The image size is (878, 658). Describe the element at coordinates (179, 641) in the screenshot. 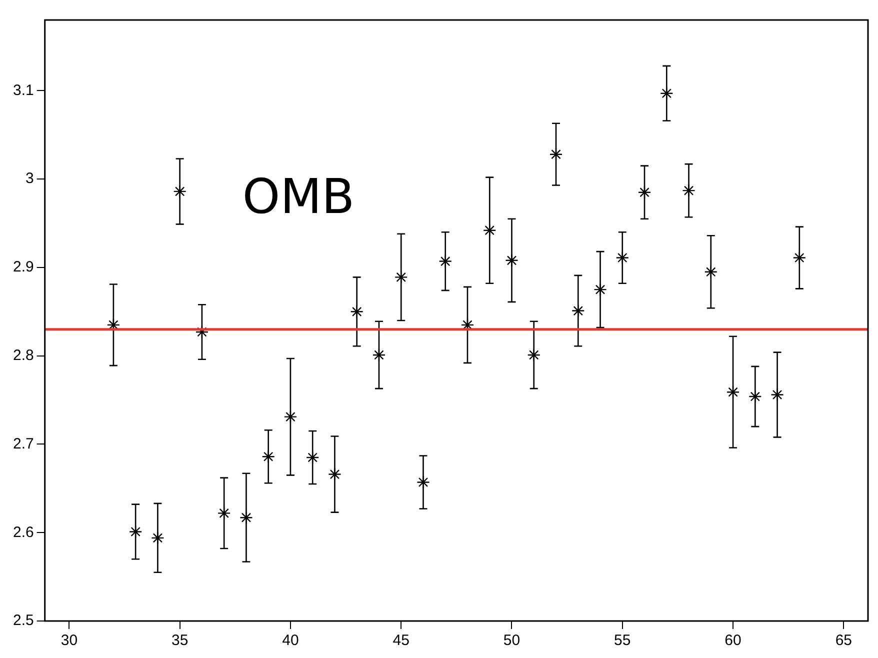

I see `x-tick-label: 35` at that location.